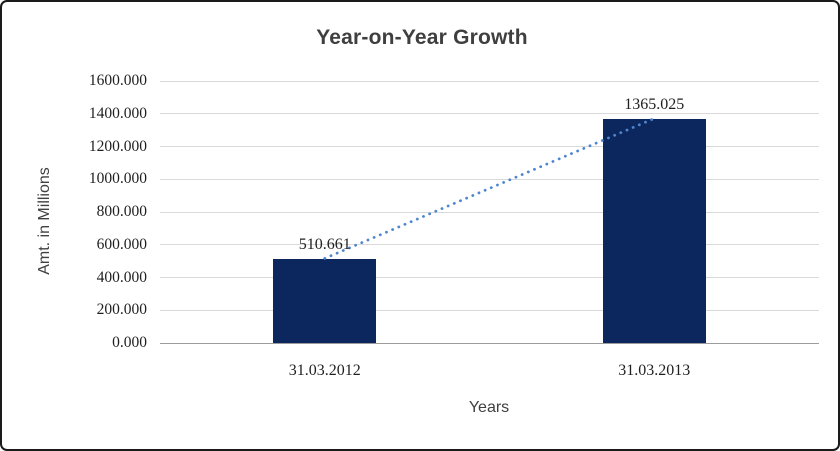  I want to click on x-axis-title: Years, so click(489, 407).